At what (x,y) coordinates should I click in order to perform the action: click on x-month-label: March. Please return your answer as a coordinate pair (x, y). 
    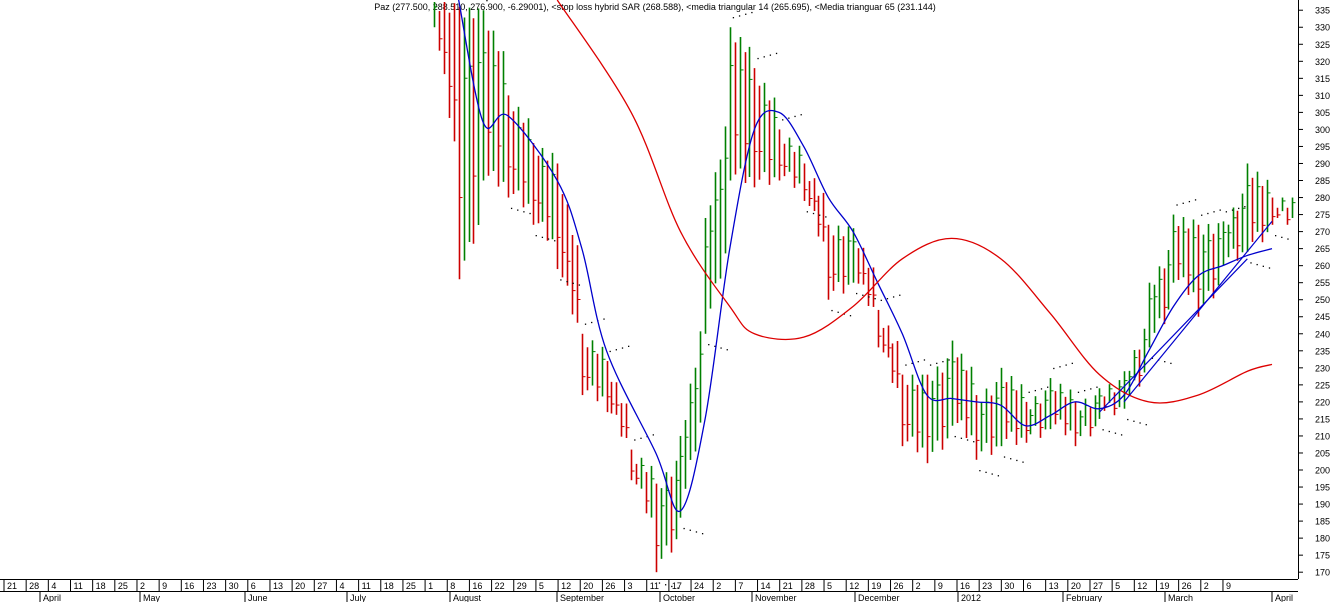
    Looking at the image, I should click on (1180, 597).